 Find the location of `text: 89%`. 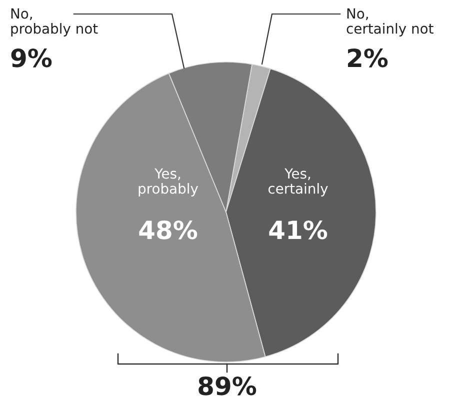

text: 89% is located at coordinates (227, 386).